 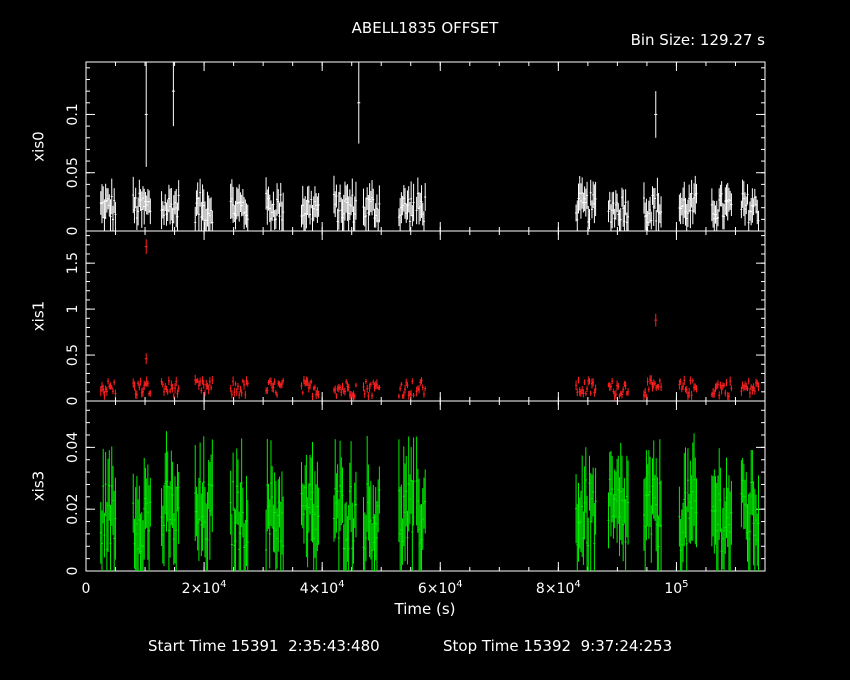 What do you see at coordinates (73, 114) in the screenshot?
I see `y-tick-label: 0.1` at bounding box center [73, 114].